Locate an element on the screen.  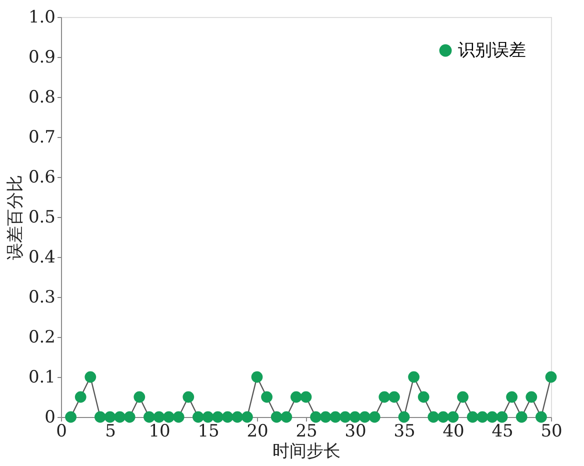
x-tick-label: 10 is located at coordinates (159, 432).